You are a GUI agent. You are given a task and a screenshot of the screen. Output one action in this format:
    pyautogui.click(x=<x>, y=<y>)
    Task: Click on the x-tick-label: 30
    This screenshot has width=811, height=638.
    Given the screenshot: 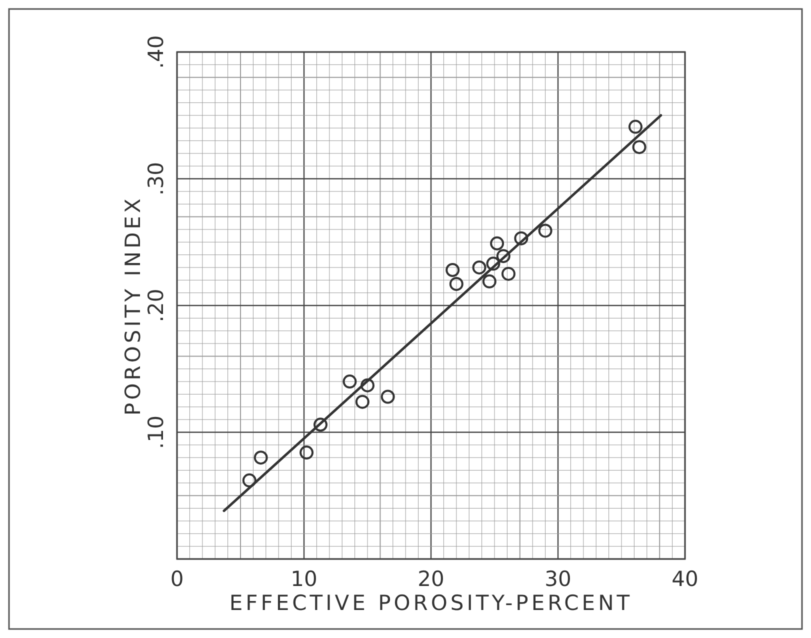 What is the action you would take?
    pyautogui.click(x=558, y=579)
    